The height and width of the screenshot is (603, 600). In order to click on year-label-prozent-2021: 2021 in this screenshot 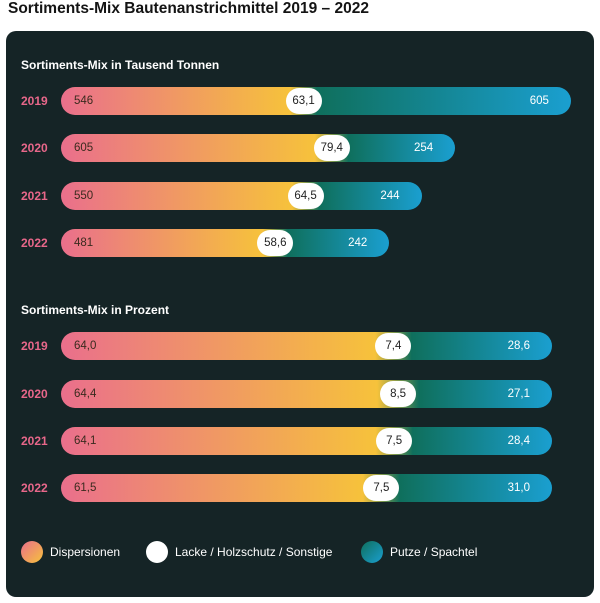, I will do `click(34, 441)`.